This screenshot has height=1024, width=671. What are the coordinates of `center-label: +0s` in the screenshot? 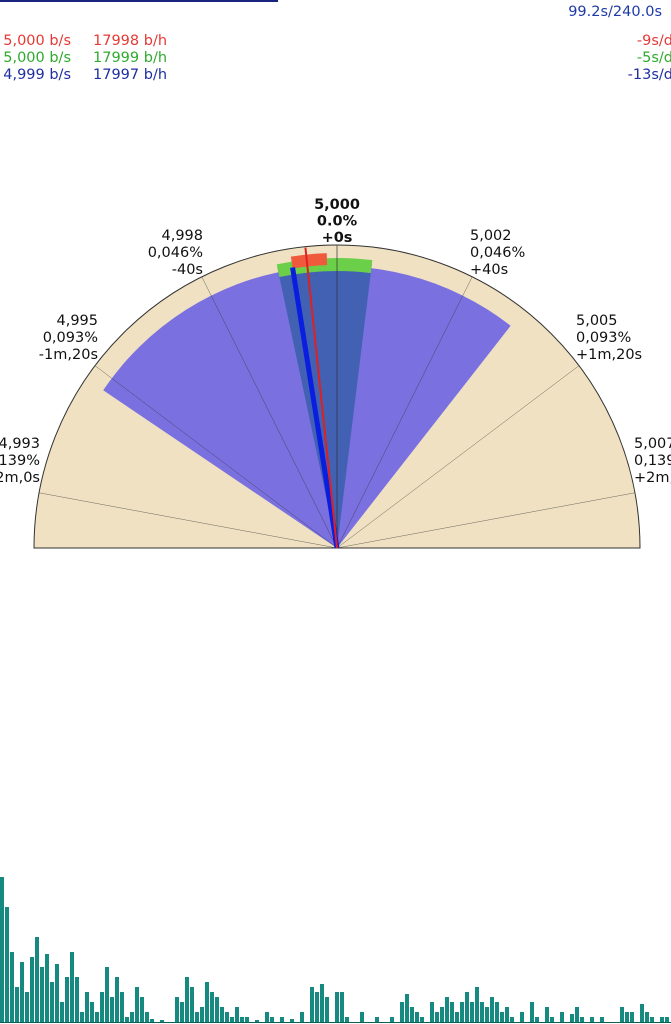 It's located at (337, 238).